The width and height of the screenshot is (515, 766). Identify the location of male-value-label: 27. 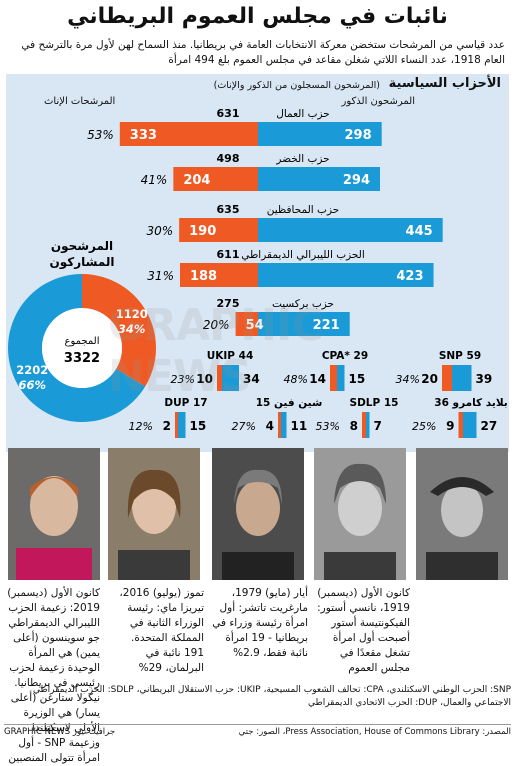
(489, 426).